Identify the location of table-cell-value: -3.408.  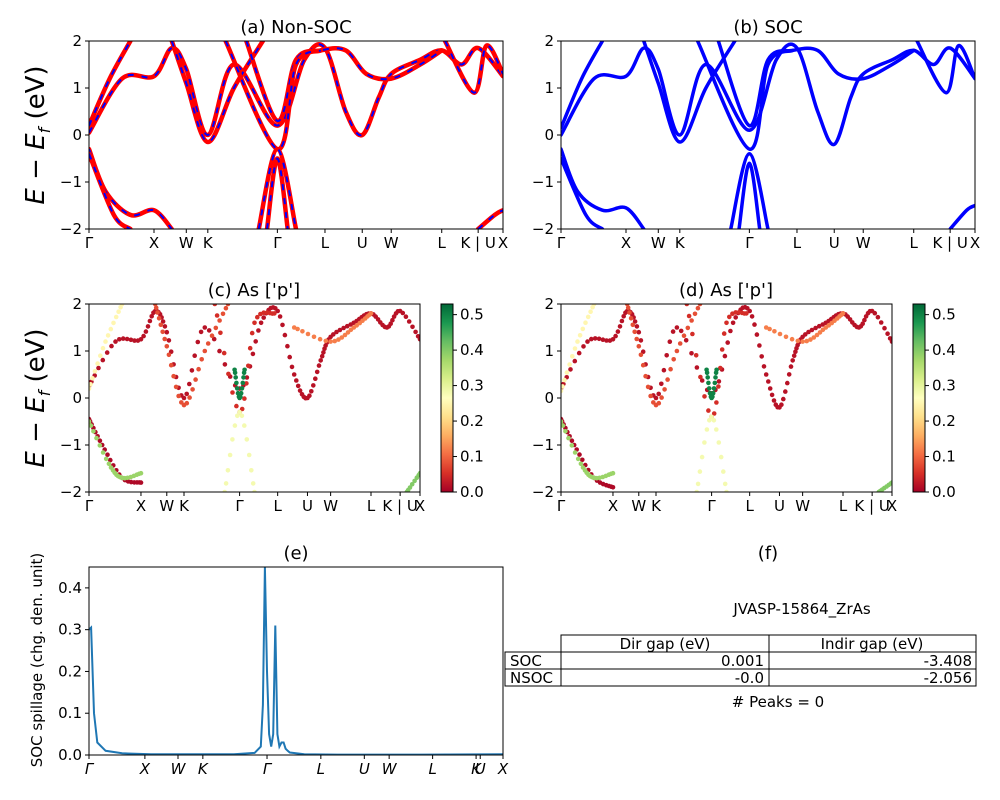
(948, 661).